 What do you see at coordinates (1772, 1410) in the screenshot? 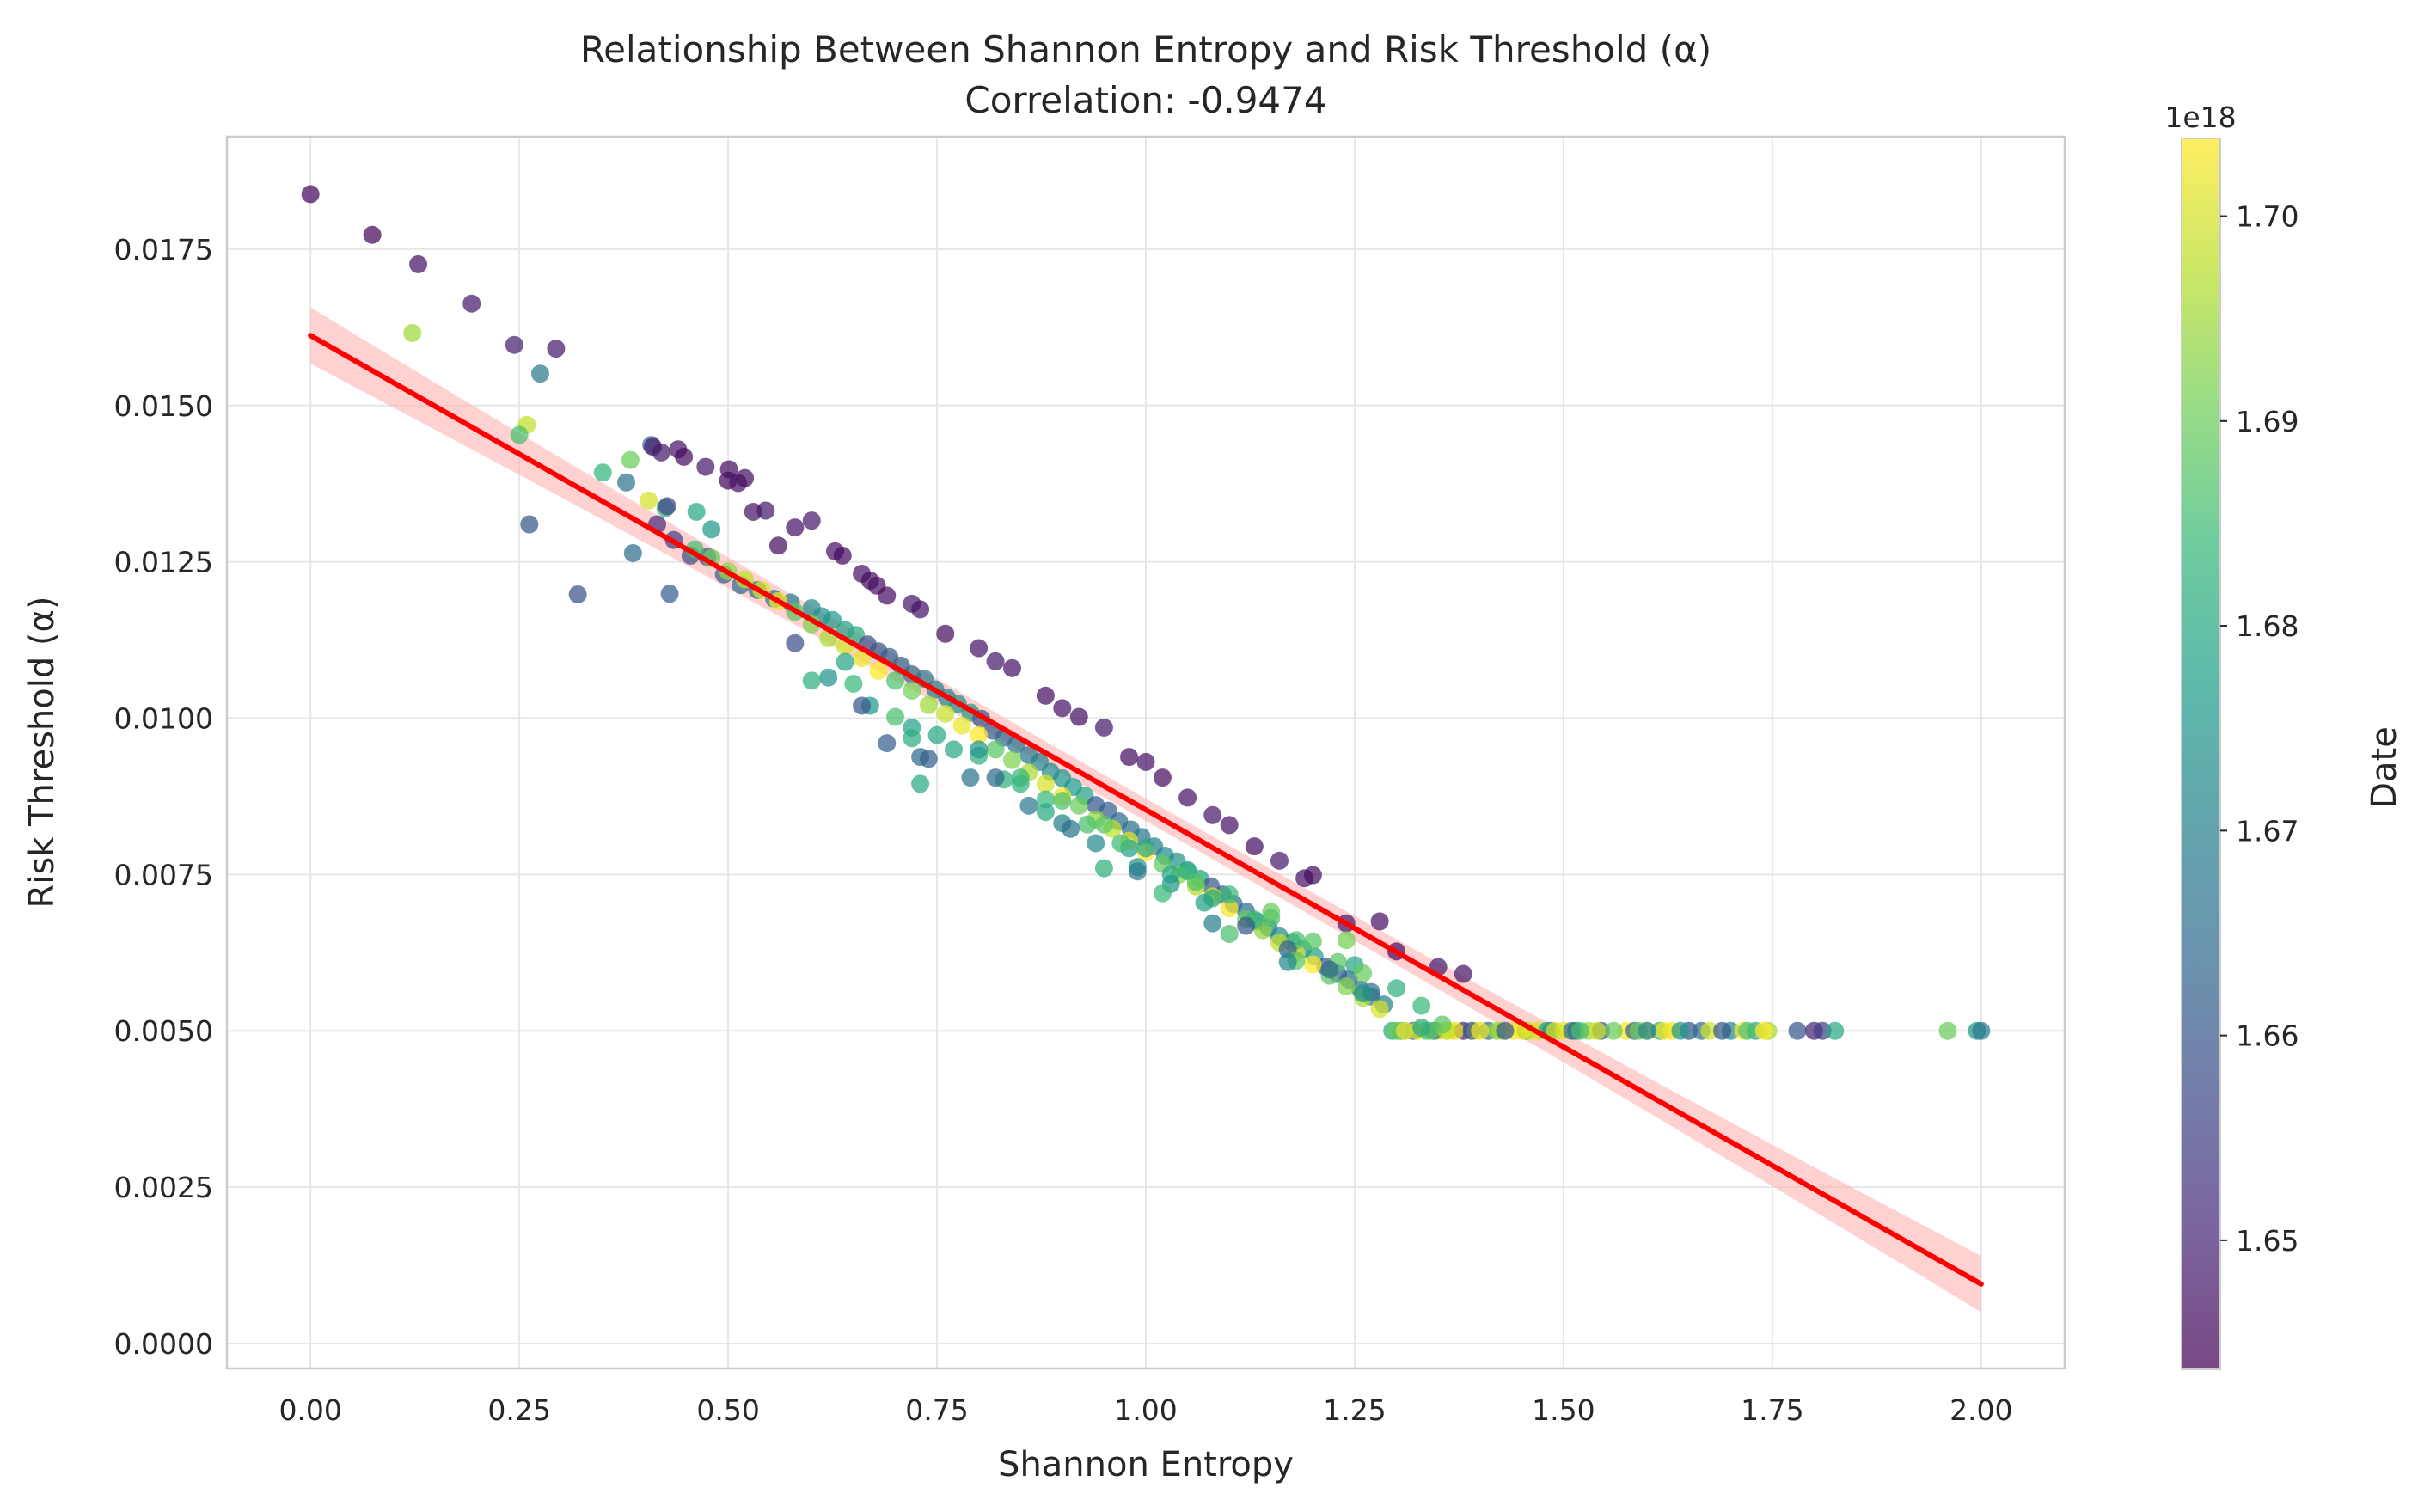
I see `x-tick-label: 1.75` at bounding box center [1772, 1410].